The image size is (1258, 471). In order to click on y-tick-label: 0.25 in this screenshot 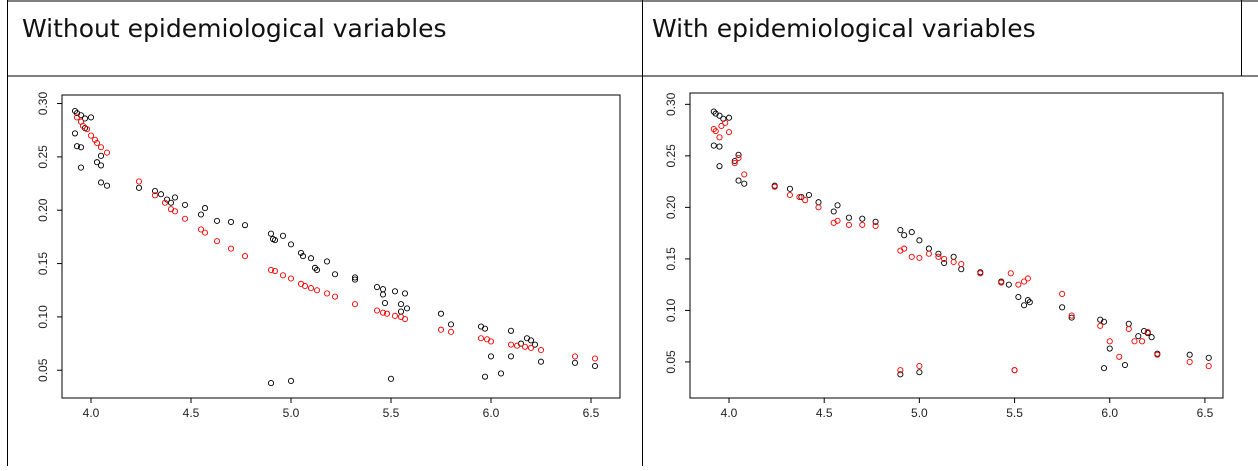, I will do `click(671, 156)`.